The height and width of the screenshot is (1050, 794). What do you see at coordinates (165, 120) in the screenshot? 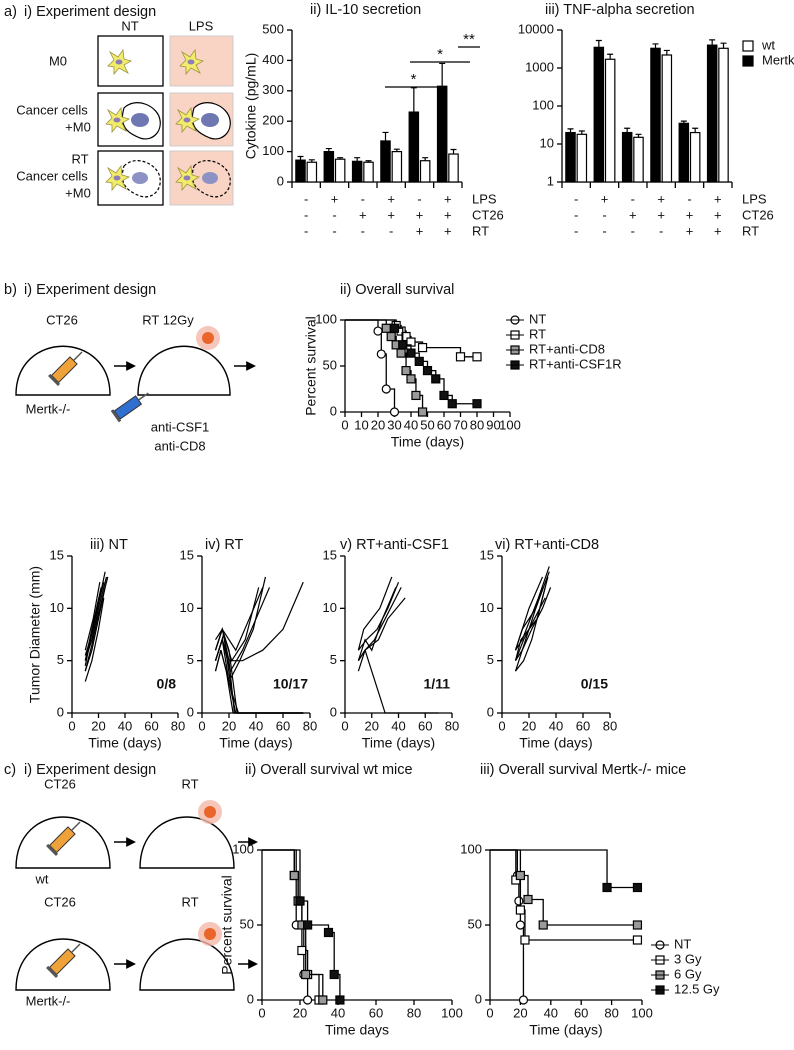
I see `design-grid` at bounding box center [165, 120].